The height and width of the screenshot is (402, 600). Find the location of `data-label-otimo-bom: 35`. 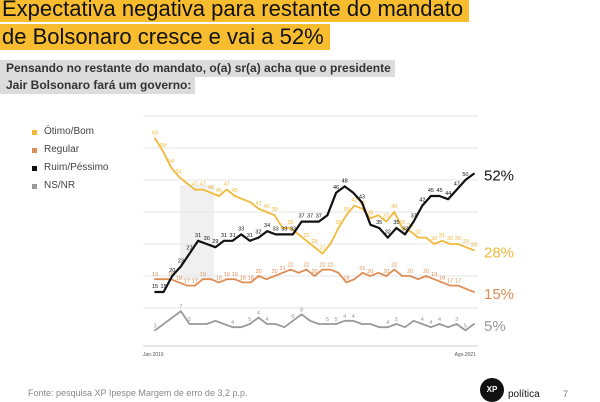

data-label-otimo-bom: 35 is located at coordinates (338, 223).